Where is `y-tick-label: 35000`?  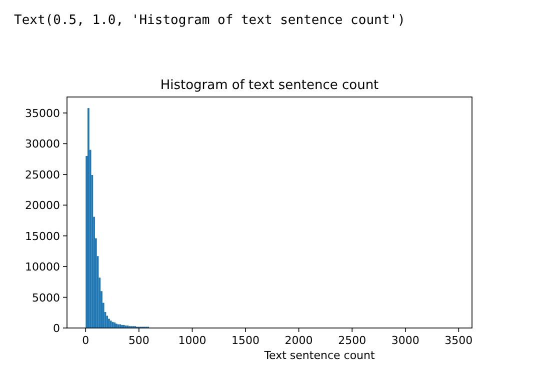 y-tick-label: 35000 is located at coordinates (42, 113).